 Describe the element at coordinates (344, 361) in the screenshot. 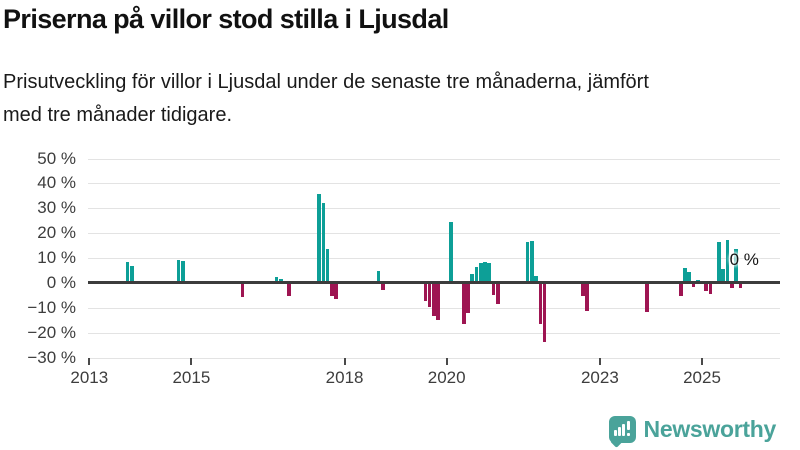

I see `x-tick-2018` at that location.